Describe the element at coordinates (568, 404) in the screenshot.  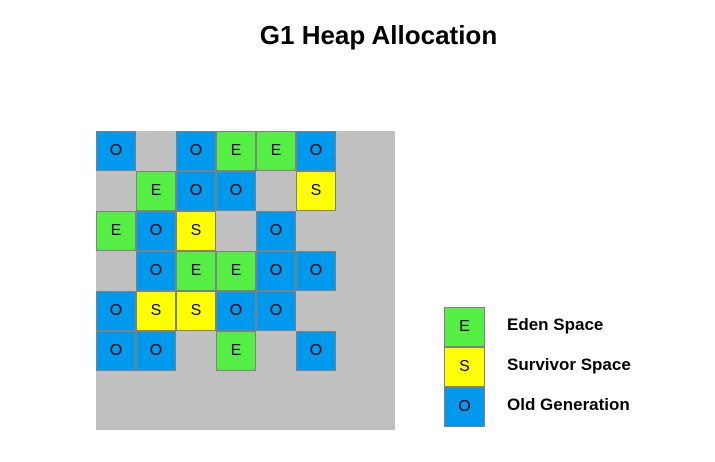
I see `legend-label-old: Old Generation` at that location.